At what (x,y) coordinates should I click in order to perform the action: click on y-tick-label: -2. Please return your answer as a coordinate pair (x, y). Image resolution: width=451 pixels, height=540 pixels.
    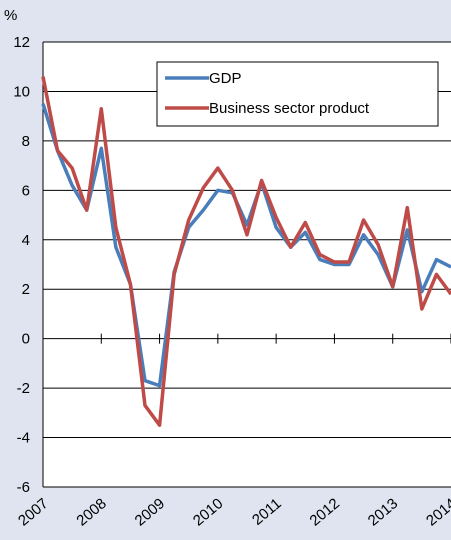
    Looking at the image, I should click on (23, 388).